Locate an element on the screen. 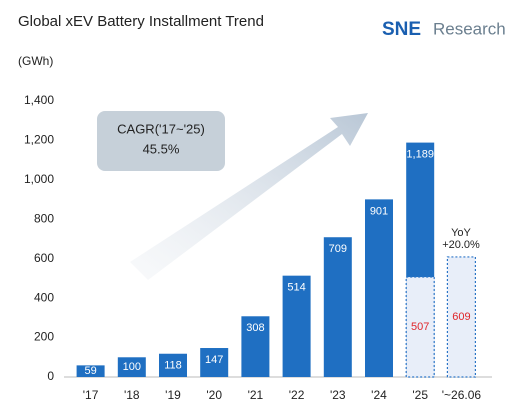 The height and width of the screenshot is (420, 513). value-label: 901 is located at coordinates (379, 211).